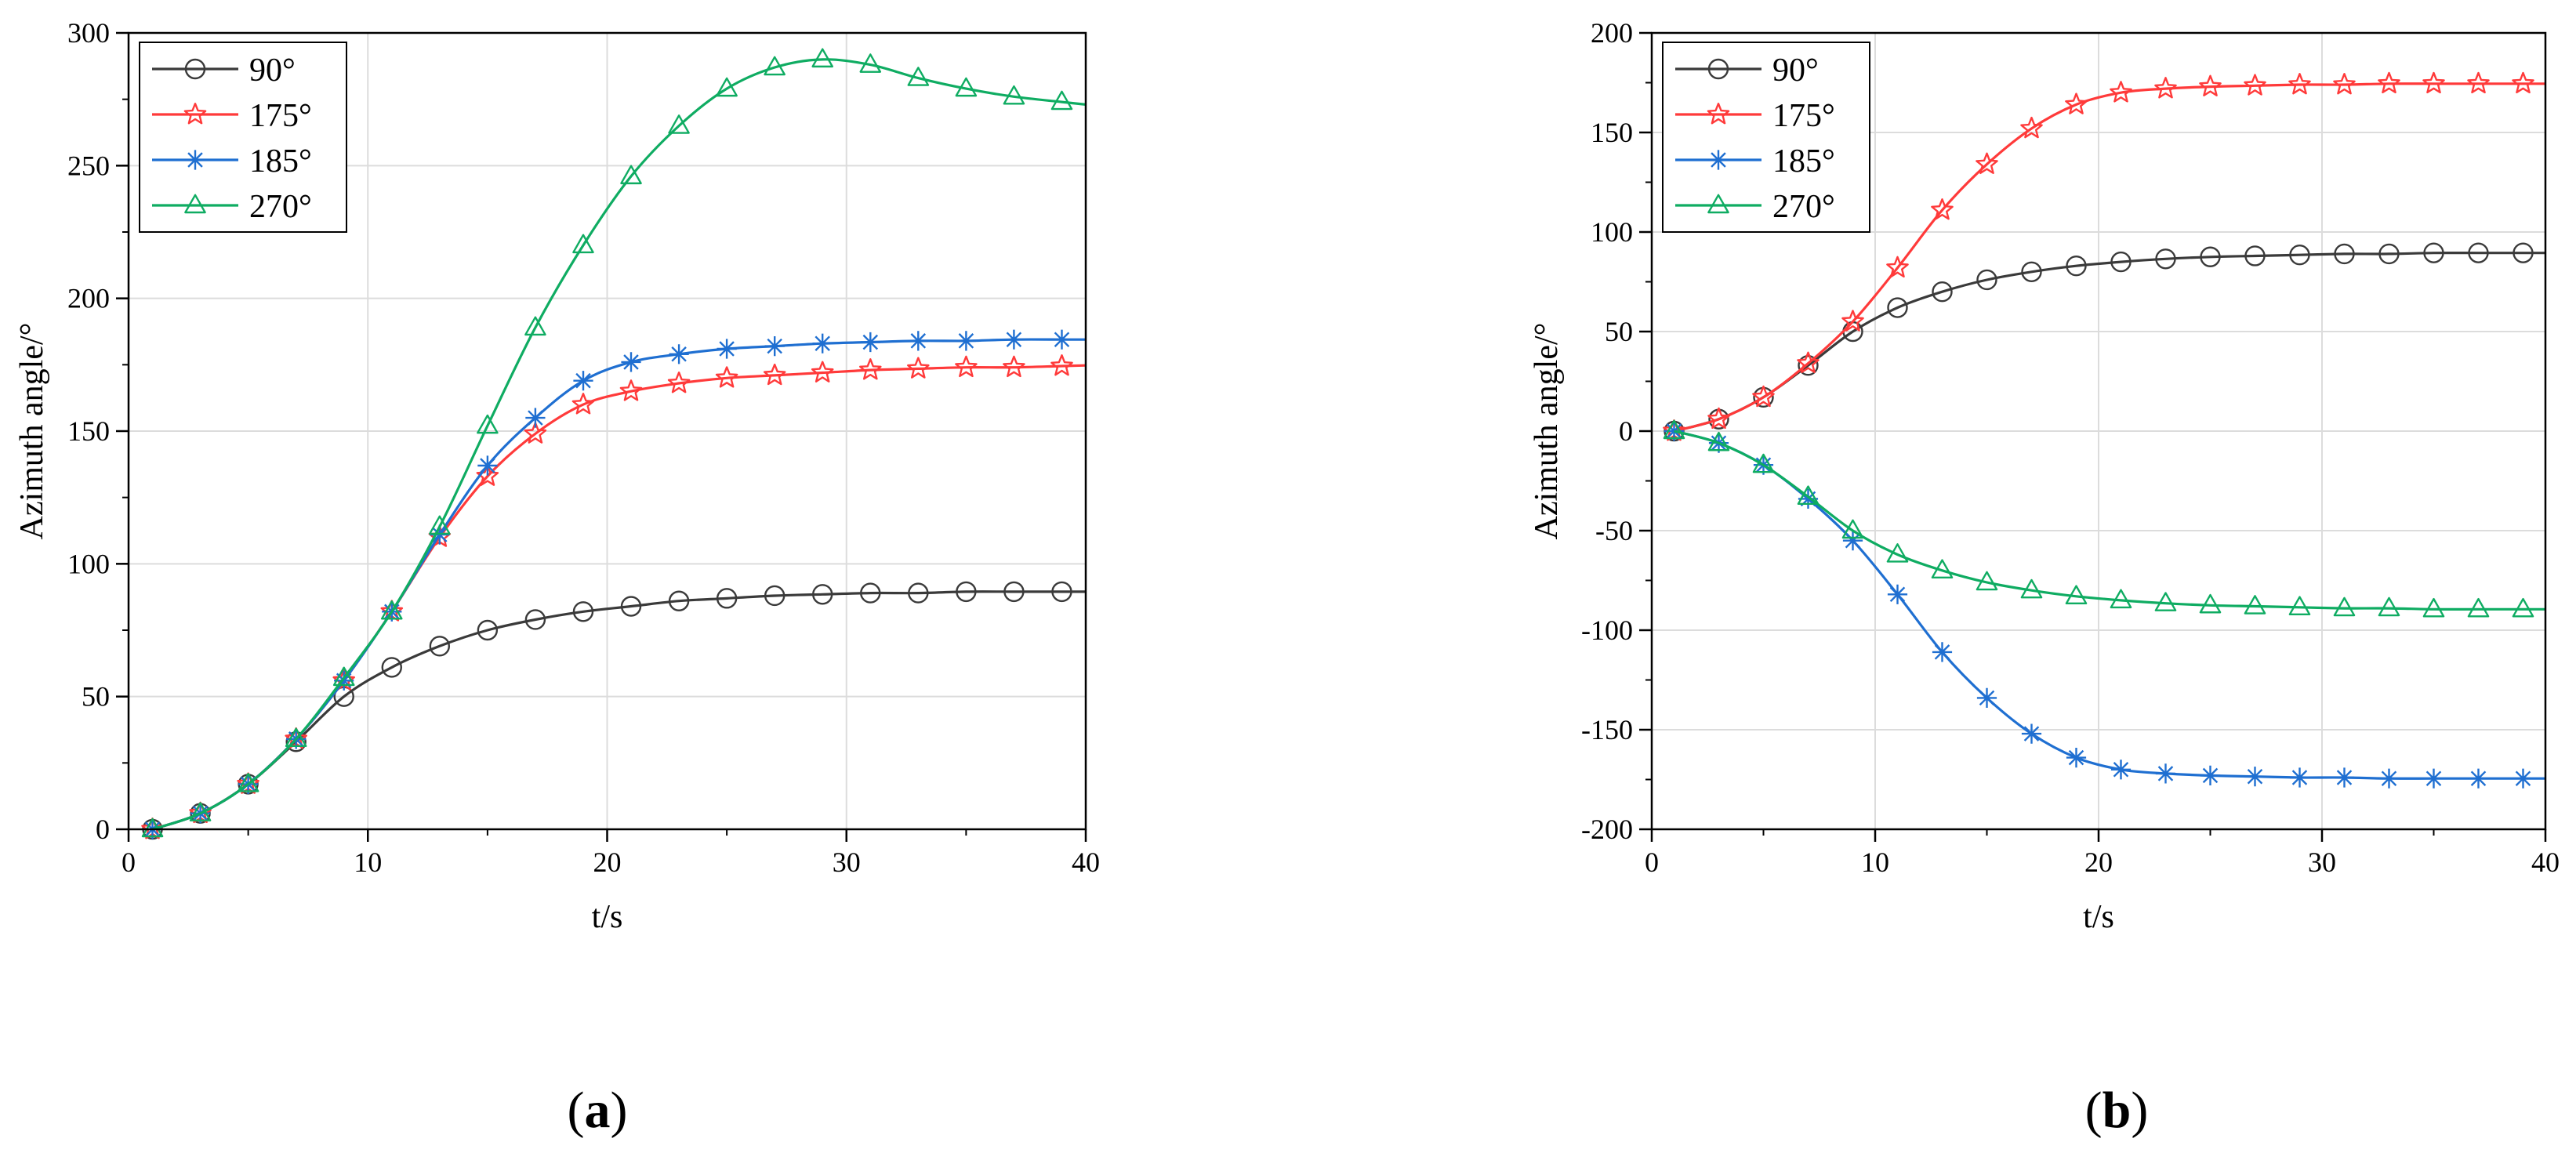  Describe the element at coordinates (195, 113) in the screenshot. I see `legend-marker-175°` at that location.